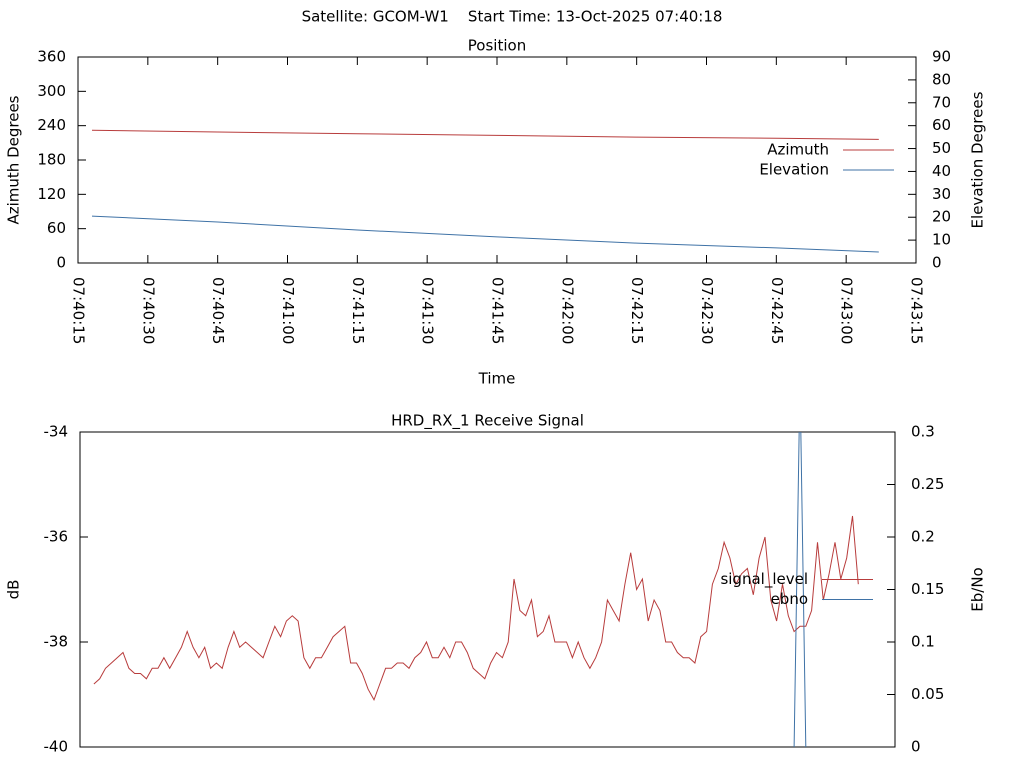  What do you see at coordinates (978, 589) in the screenshot?
I see `y2-axis-label: Eb/No` at bounding box center [978, 589].